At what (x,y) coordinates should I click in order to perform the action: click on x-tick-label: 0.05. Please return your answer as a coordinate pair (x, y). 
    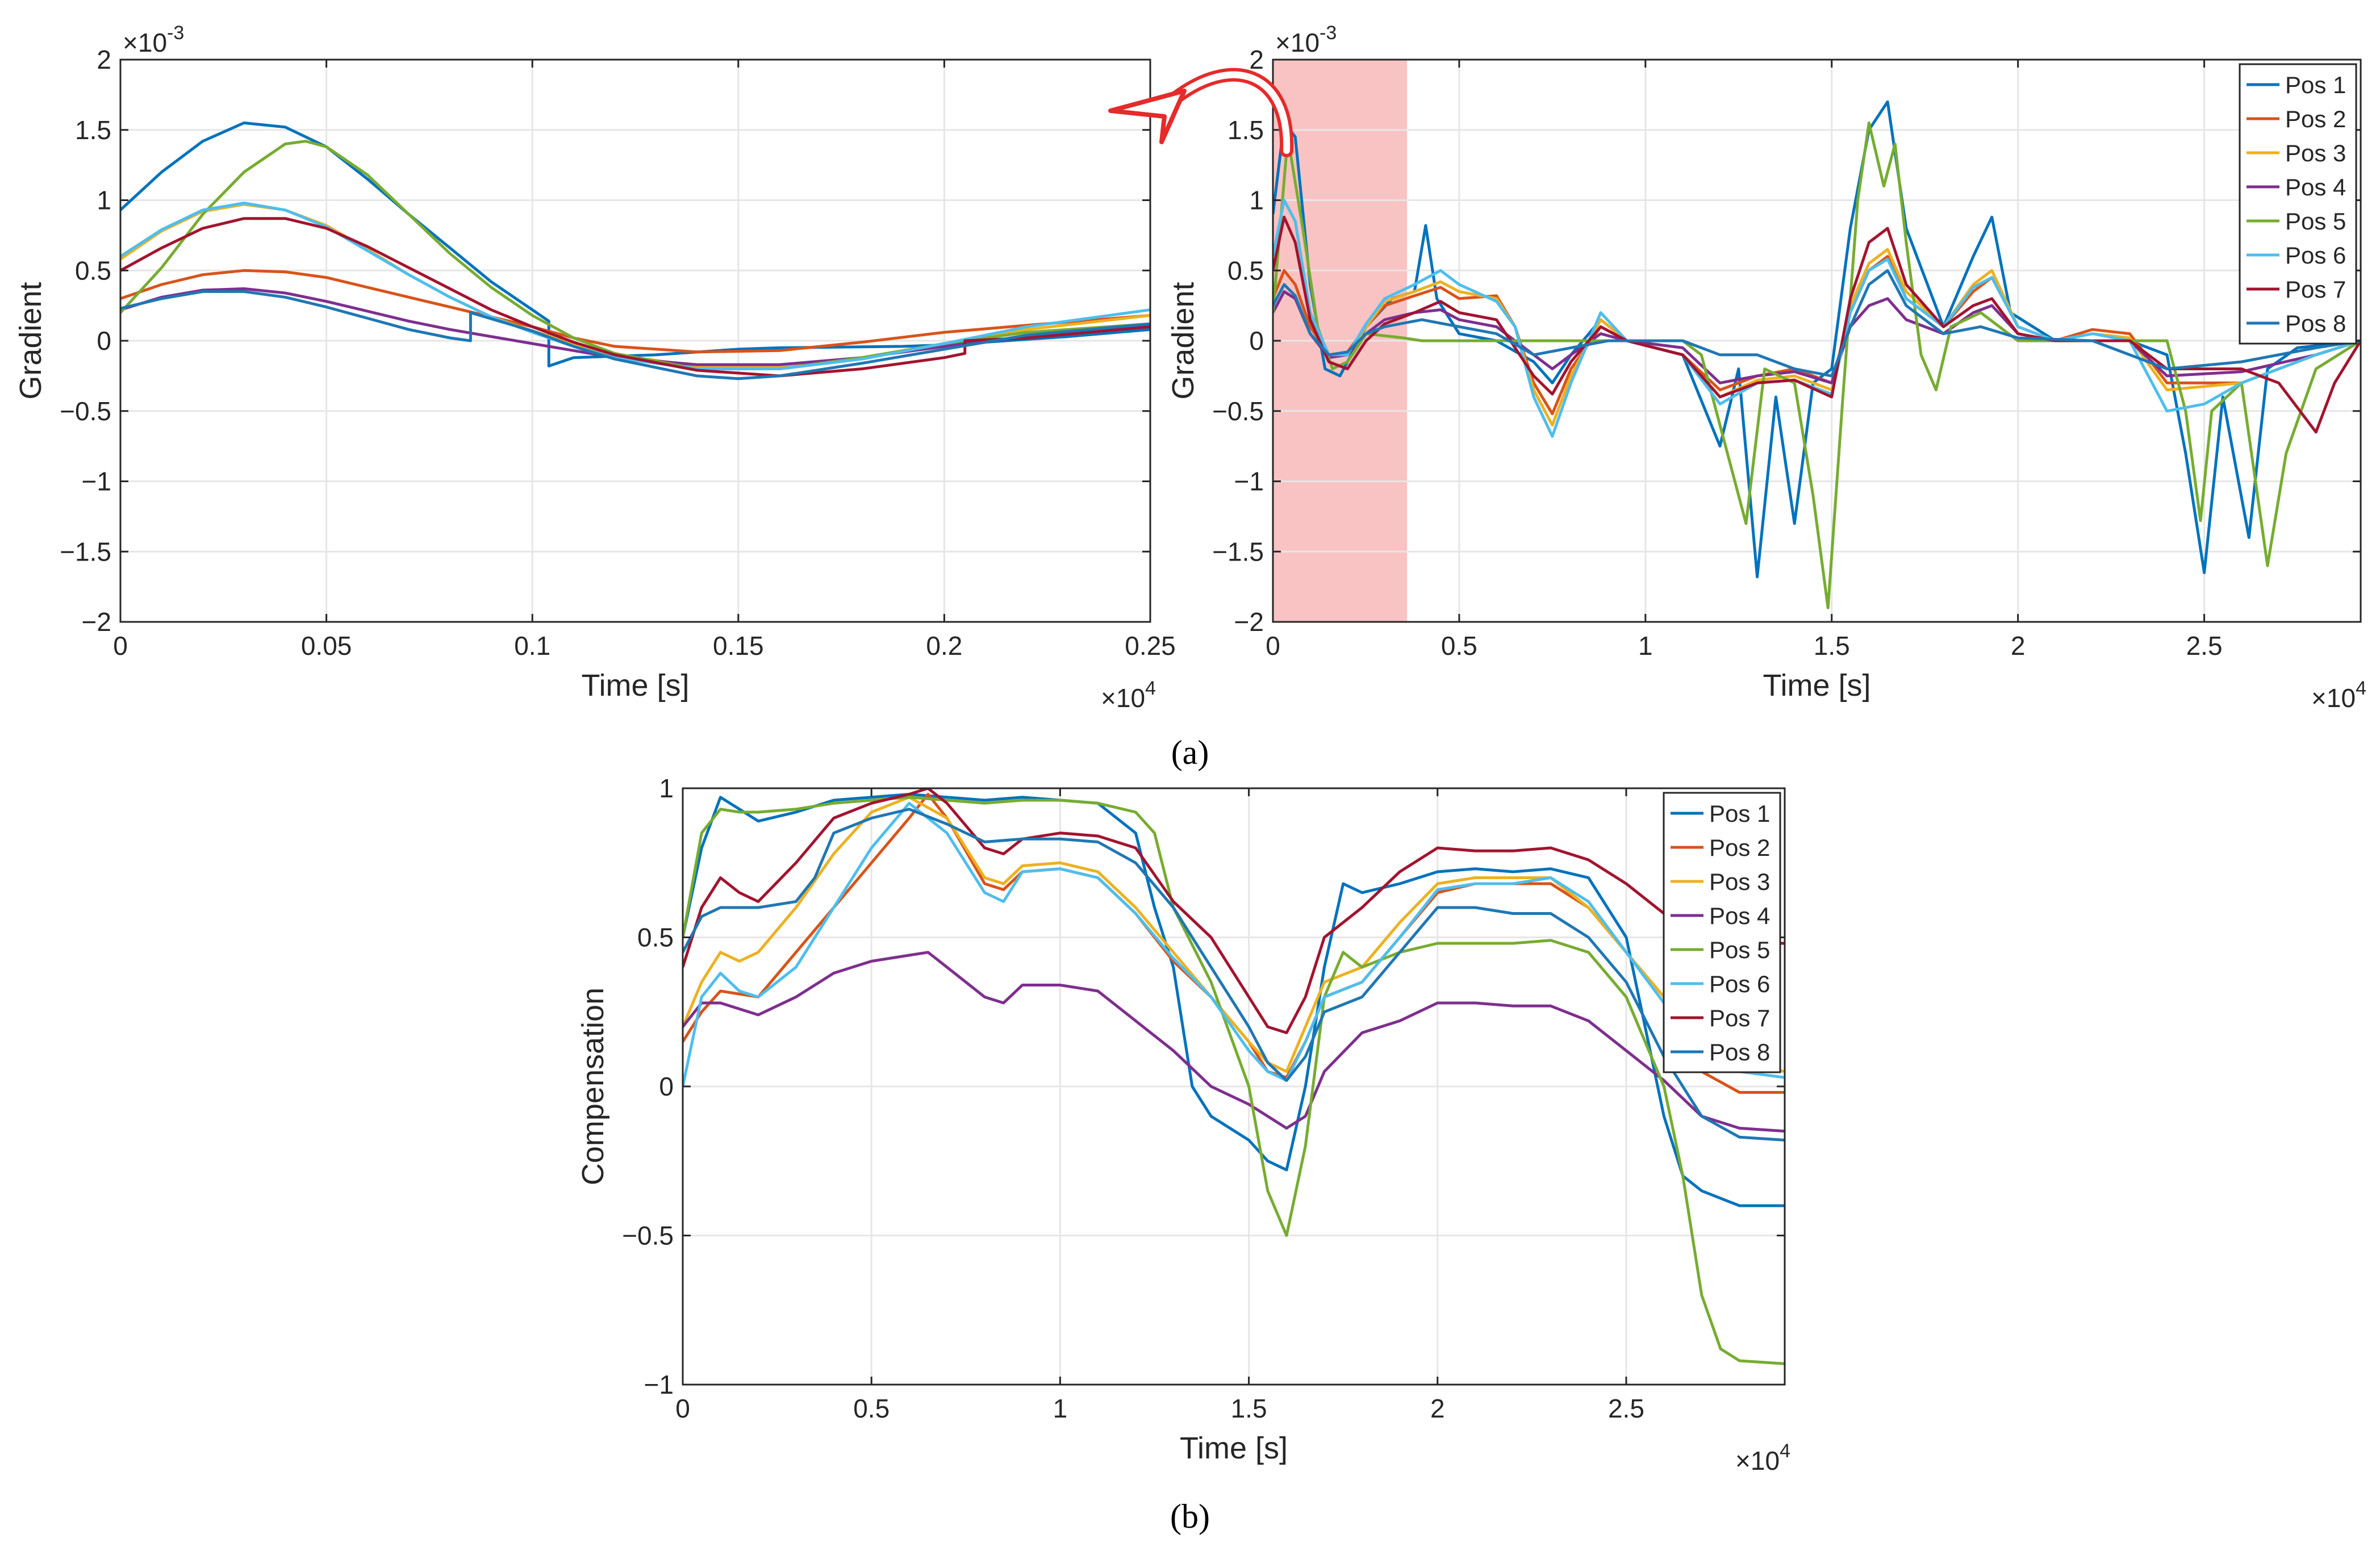
    Looking at the image, I should click on (326, 645).